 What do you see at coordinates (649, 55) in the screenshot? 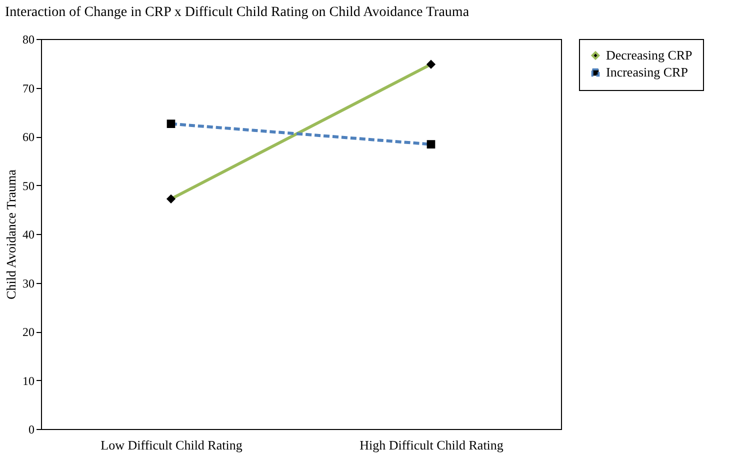
I see `legend-label: Decreasing CRP` at bounding box center [649, 55].